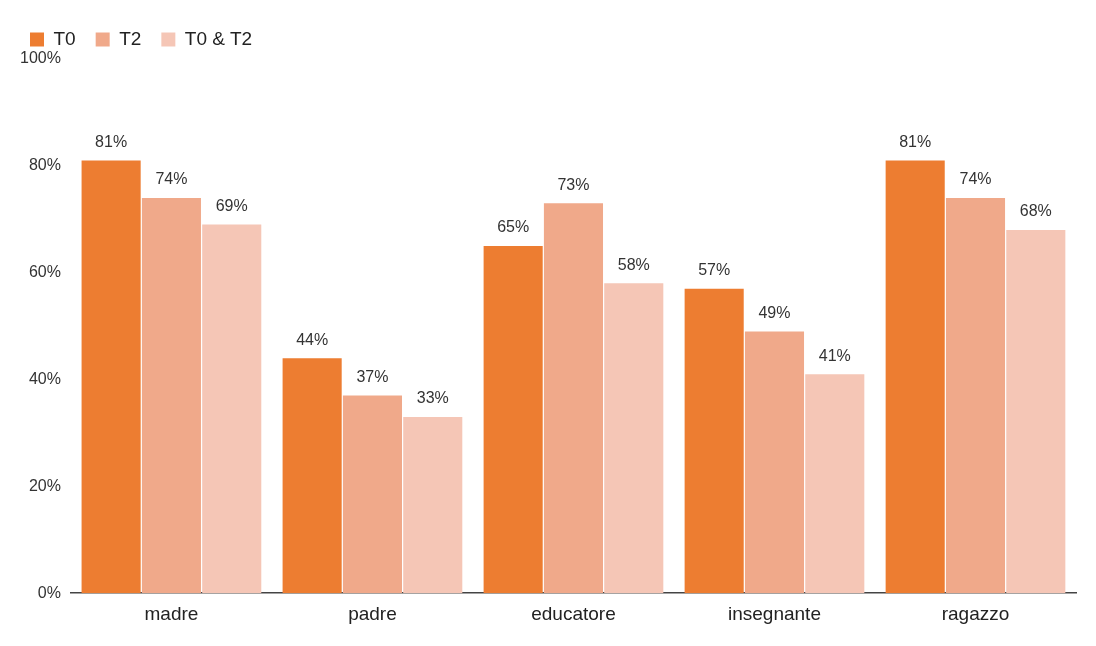 This screenshot has height=646, width=1096. Describe the element at coordinates (573, 613) in the screenshot. I see `x-tick-label: educatore` at that location.